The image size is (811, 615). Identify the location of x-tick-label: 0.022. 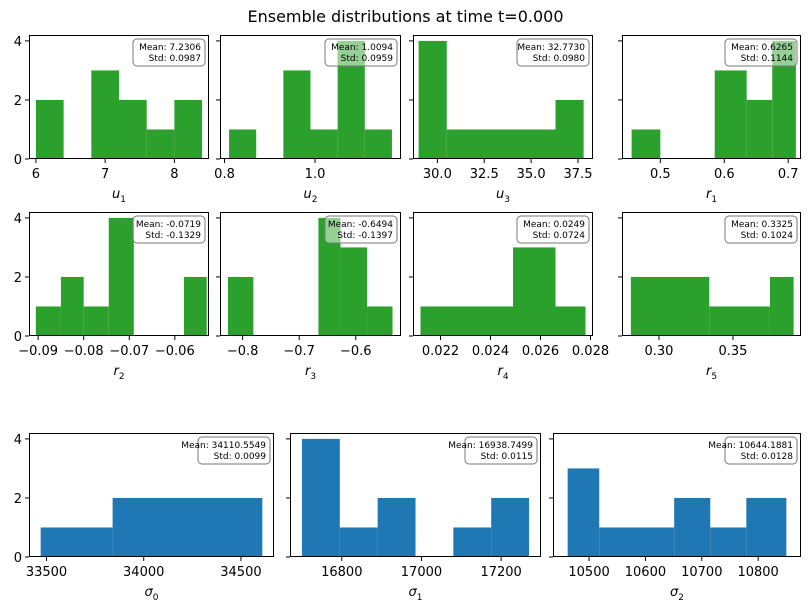
(440, 351).